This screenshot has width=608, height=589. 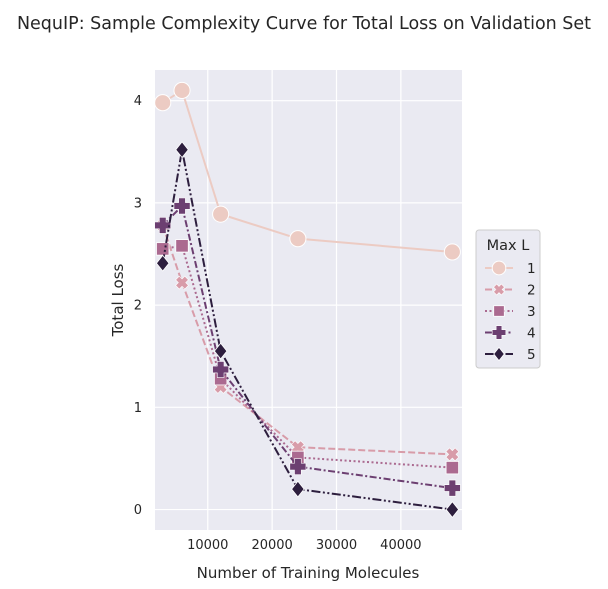 I want to click on y-tick-label: 2, so click(x=138, y=306).